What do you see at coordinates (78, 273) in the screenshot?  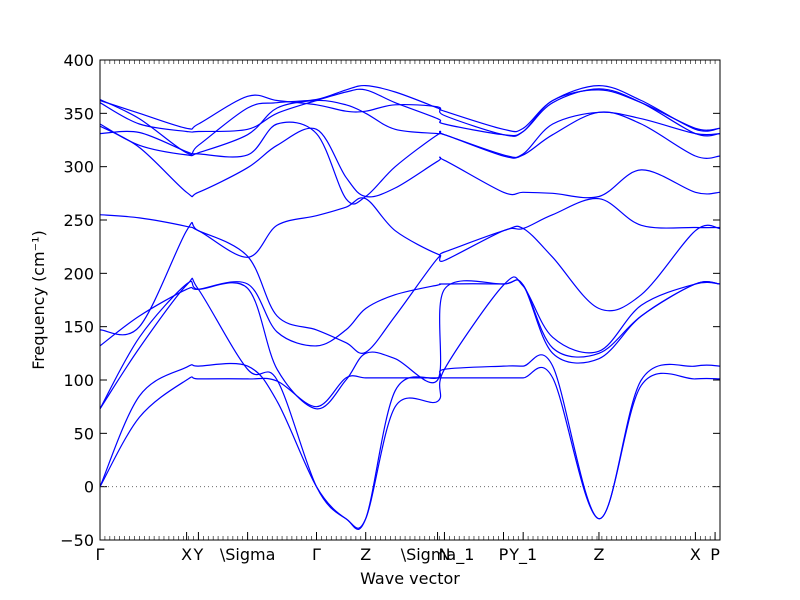 I see `y-tick-label: 200` at bounding box center [78, 273].